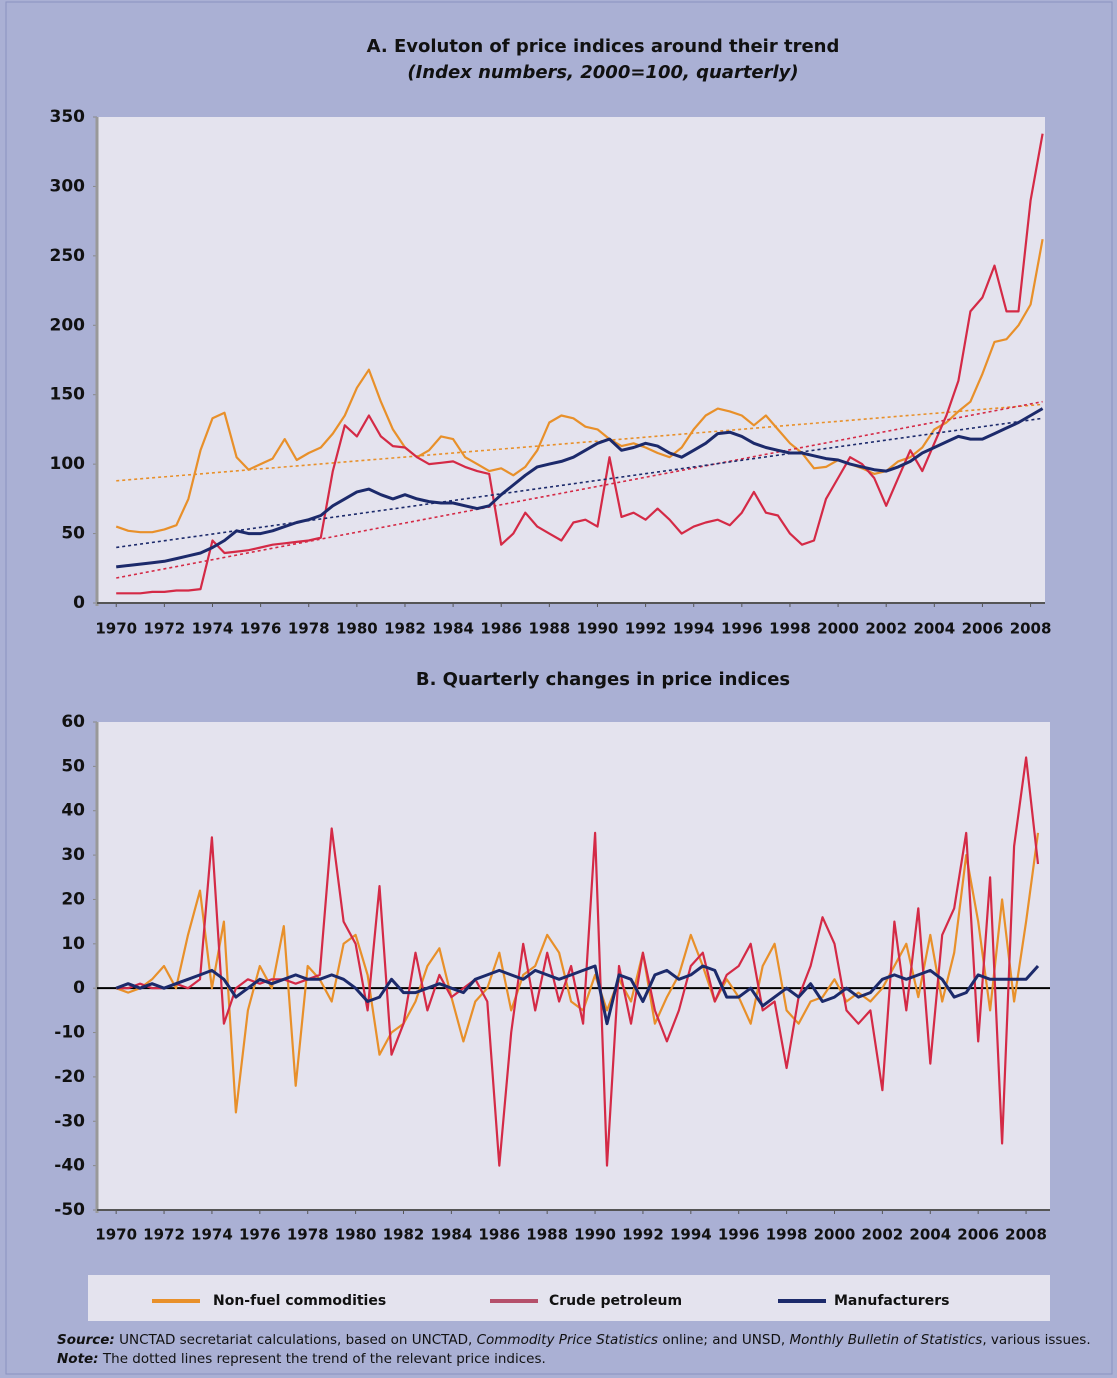 The image size is (1117, 1378). I want to click on legend-box, so click(569, 1298).